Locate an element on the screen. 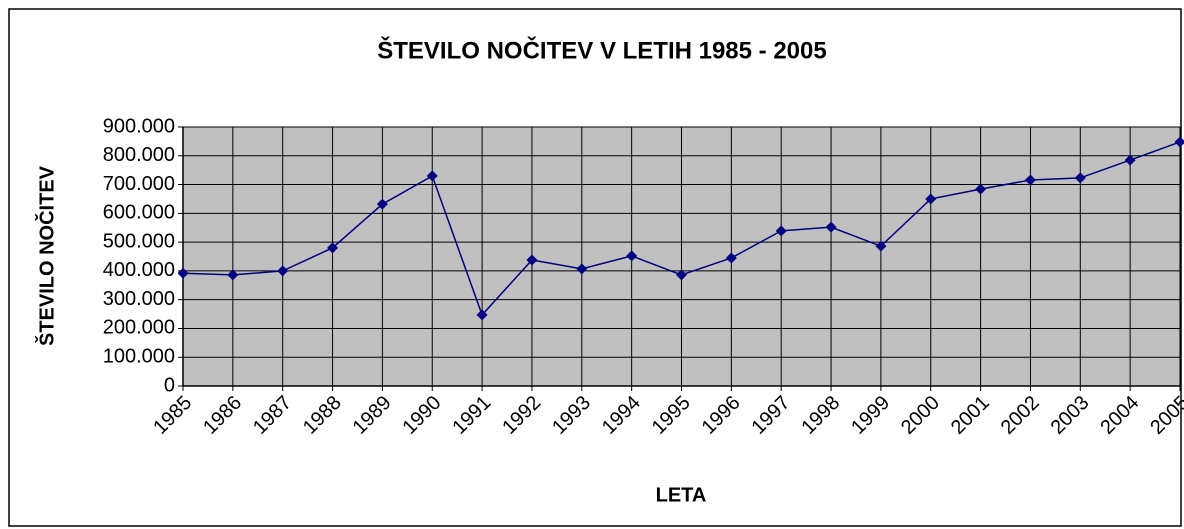 The image size is (1184, 529). y-tick-label: 800.000 is located at coordinates (139, 155).